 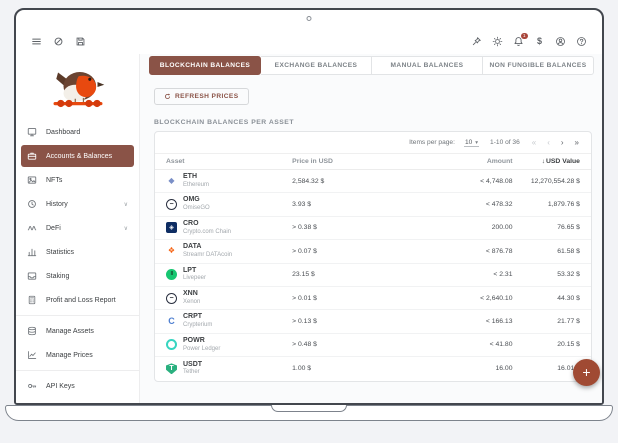 What do you see at coordinates (171, 228) in the screenshot?
I see `cro-asset-icon: ◈` at bounding box center [171, 228].